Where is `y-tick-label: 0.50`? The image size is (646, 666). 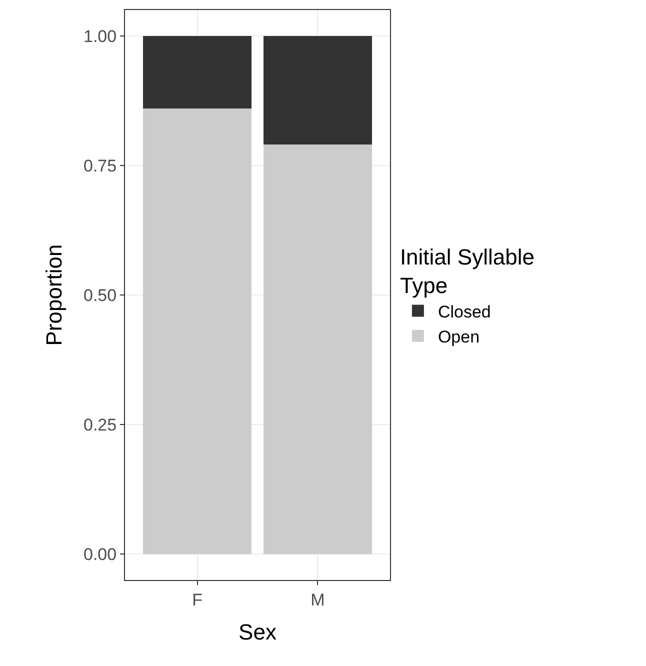
y-tick-label: 0.50 is located at coordinates (100, 295).